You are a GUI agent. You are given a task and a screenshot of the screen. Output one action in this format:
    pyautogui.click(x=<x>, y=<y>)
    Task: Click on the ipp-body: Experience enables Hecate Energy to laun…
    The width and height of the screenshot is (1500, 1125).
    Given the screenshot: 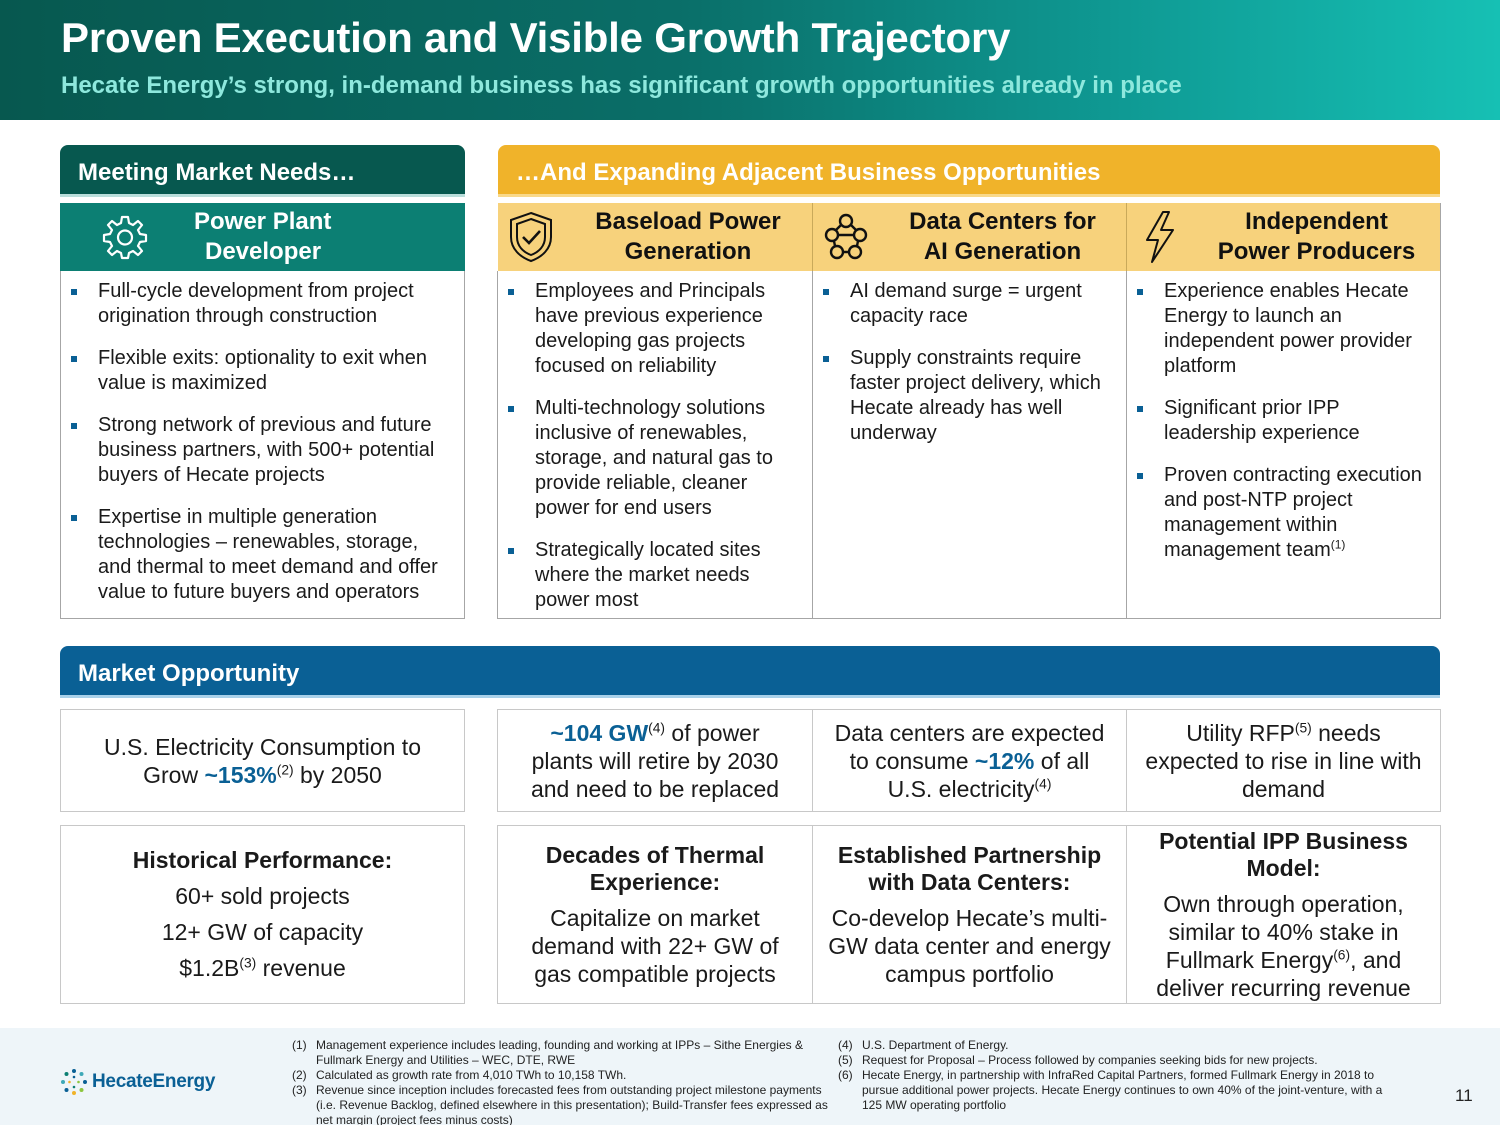 What is the action you would take?
    pyautogui.click(x=1283, y=445)
    